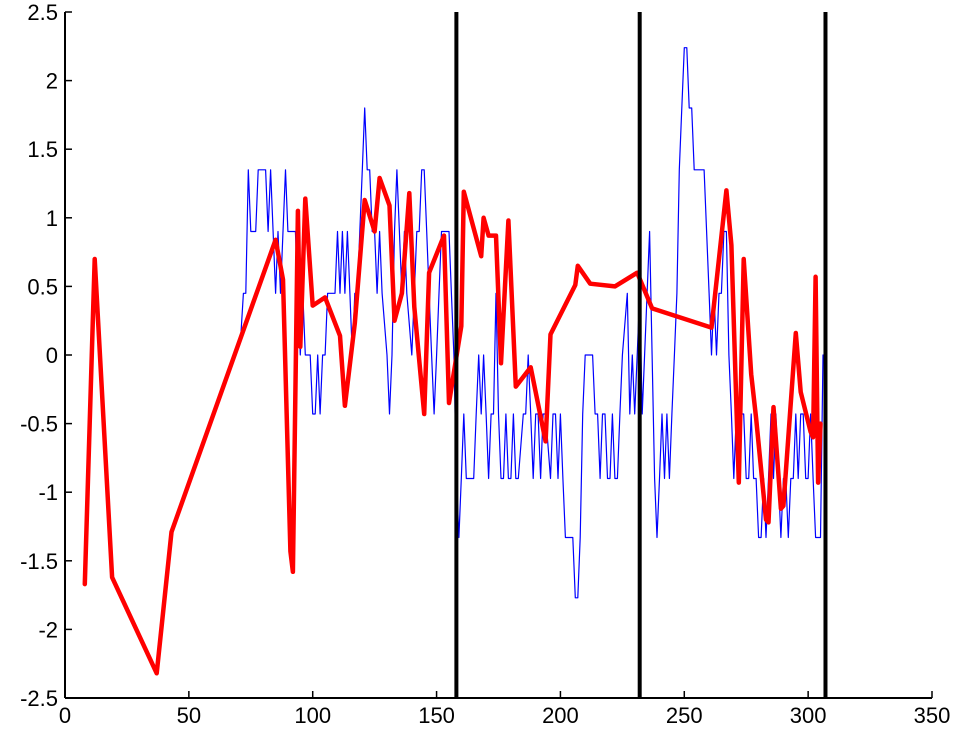 This screenshot has width=954, height=737. What do you see at coordinates (312, 715) in the screenshot?
I see `x-tick-label: 100` at bounding box center [312, 715].